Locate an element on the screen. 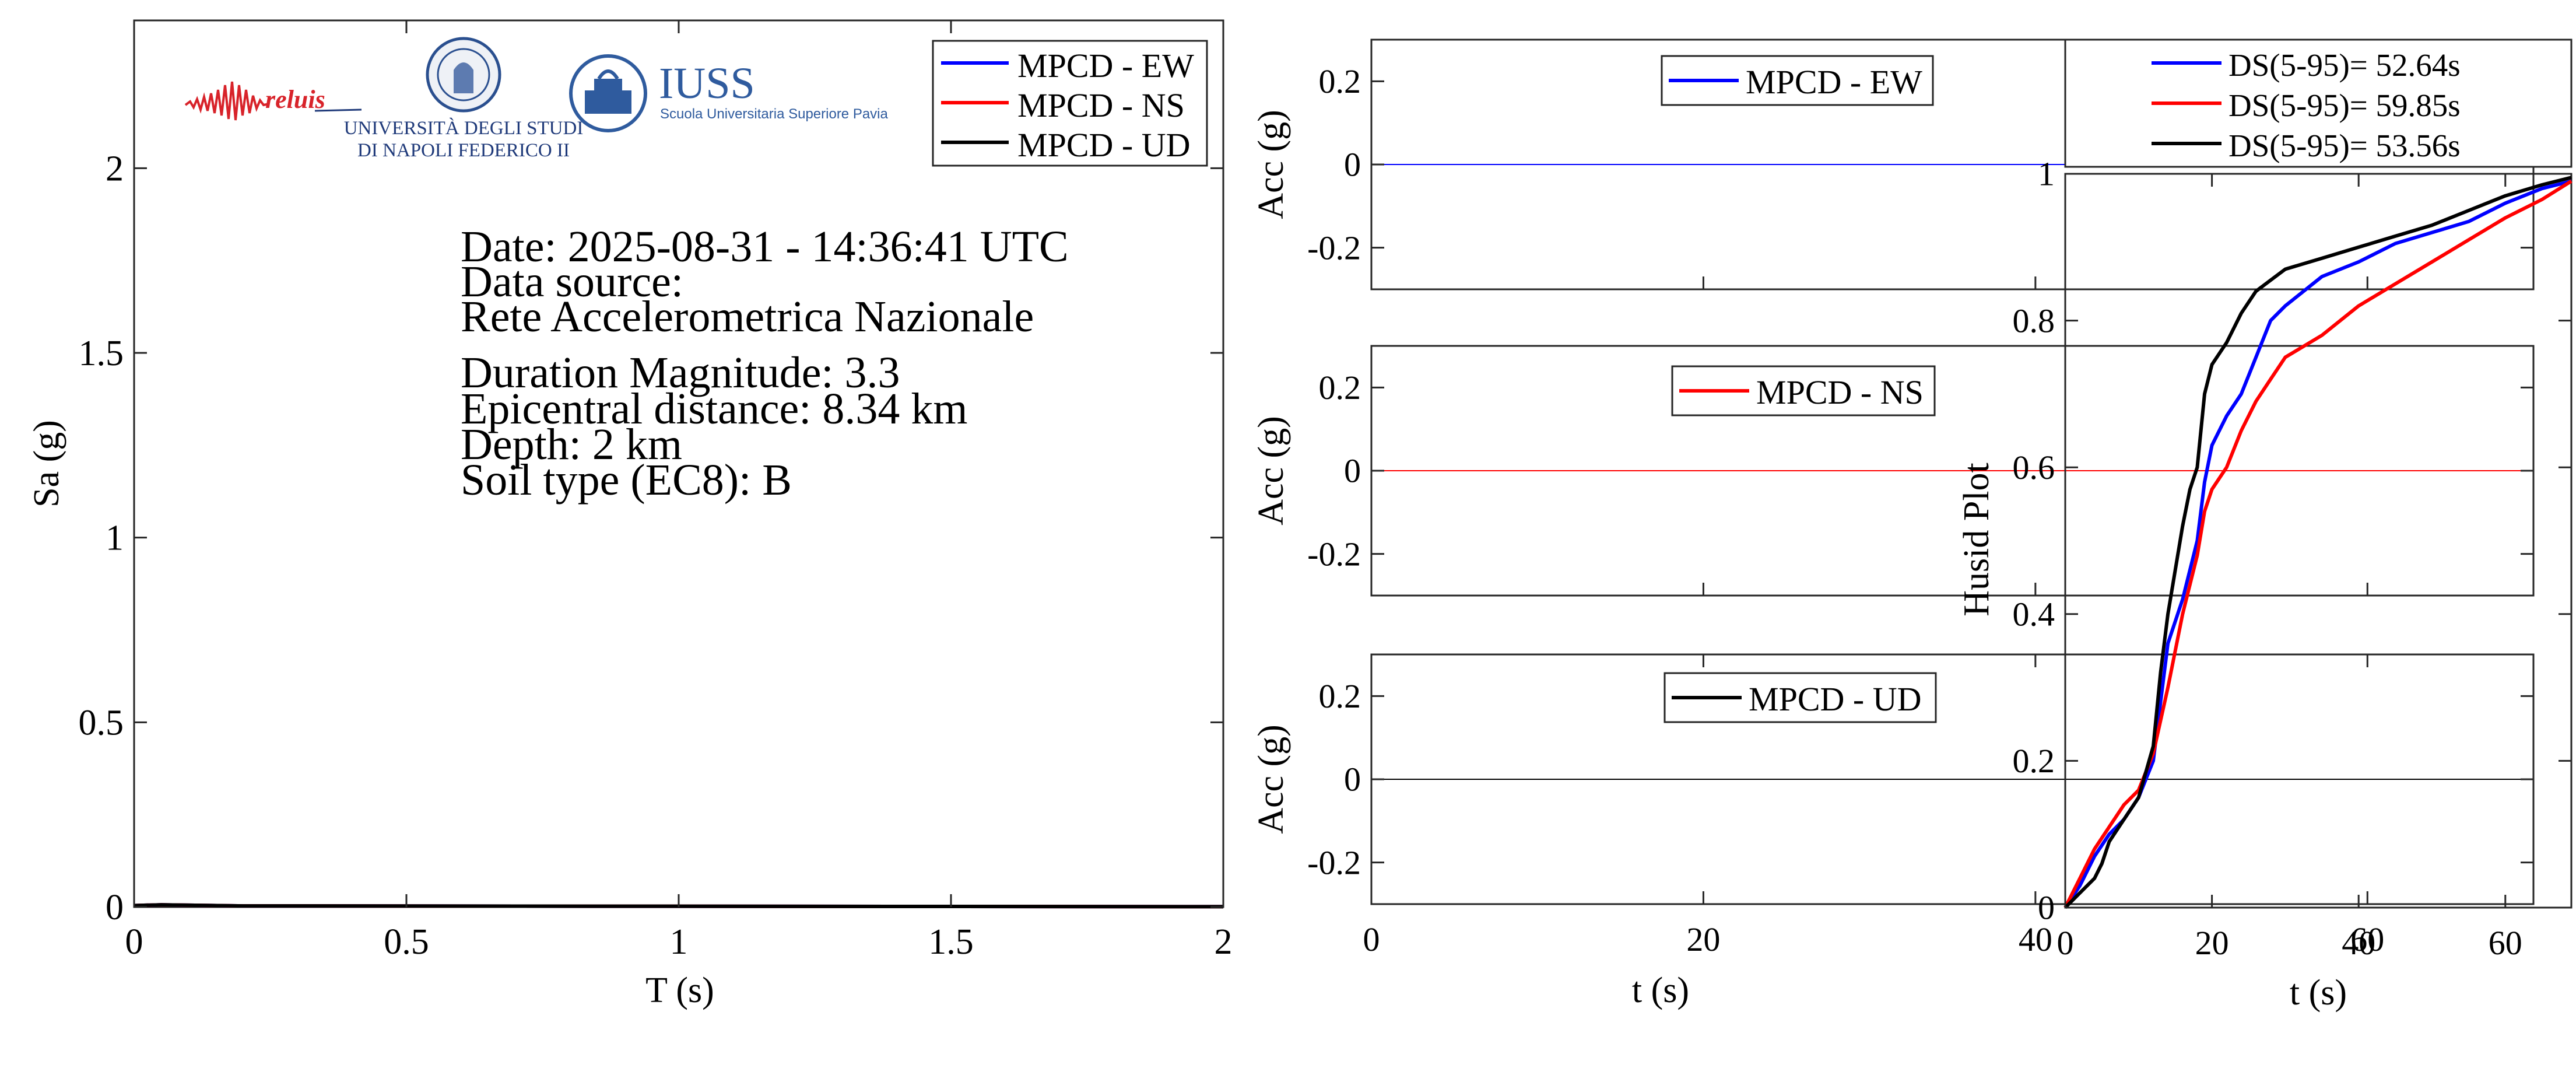 This screenshot has width=2576, height=1082. accel-ew-ytick-label: 0 is located at coordinates (1352, 165).